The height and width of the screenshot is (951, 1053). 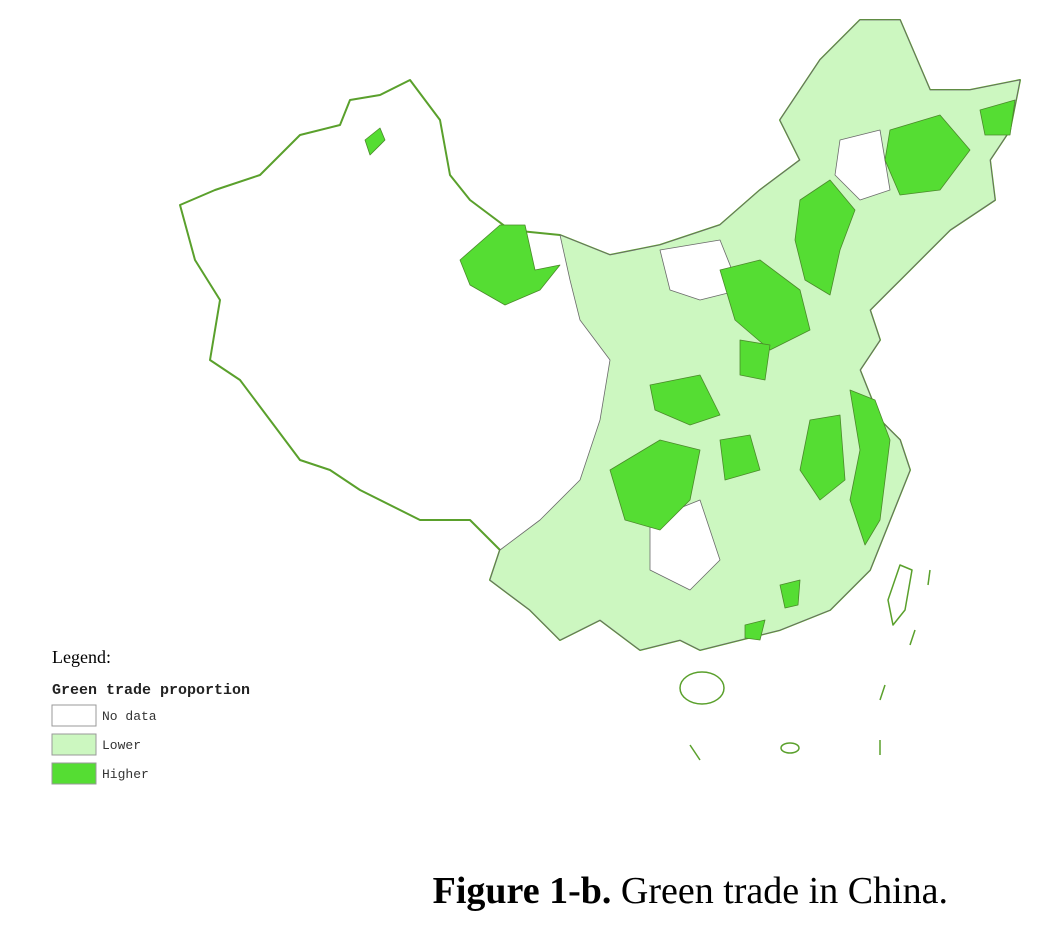 What do you see at coordinates (810, 665) in the screenshot?
I see `sea-boundaries` at bounding box center [810, 665].